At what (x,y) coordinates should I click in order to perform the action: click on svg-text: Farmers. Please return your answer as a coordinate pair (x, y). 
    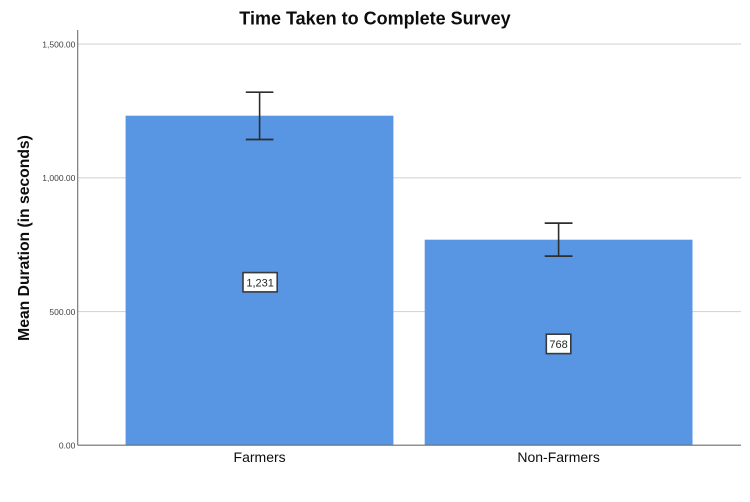
    Looking at the image, I should click on (260, 457).